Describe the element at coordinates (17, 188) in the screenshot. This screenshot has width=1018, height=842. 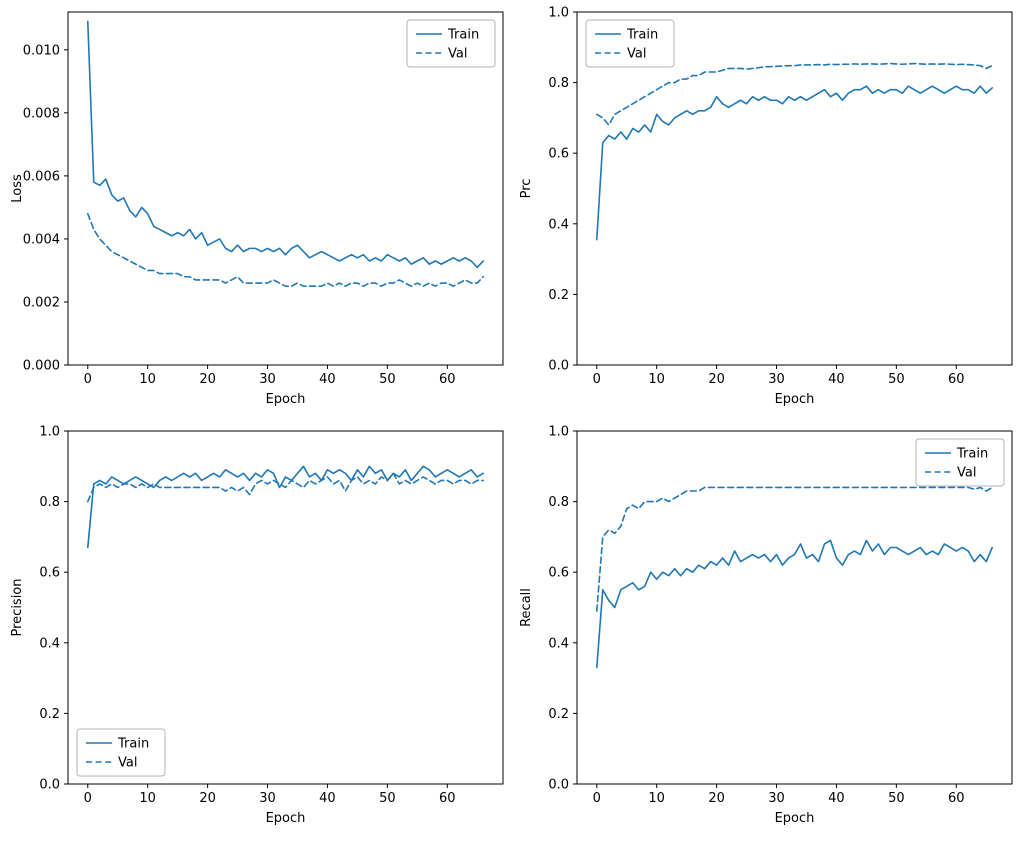
I see `y-axis-label: Loss` at that location.